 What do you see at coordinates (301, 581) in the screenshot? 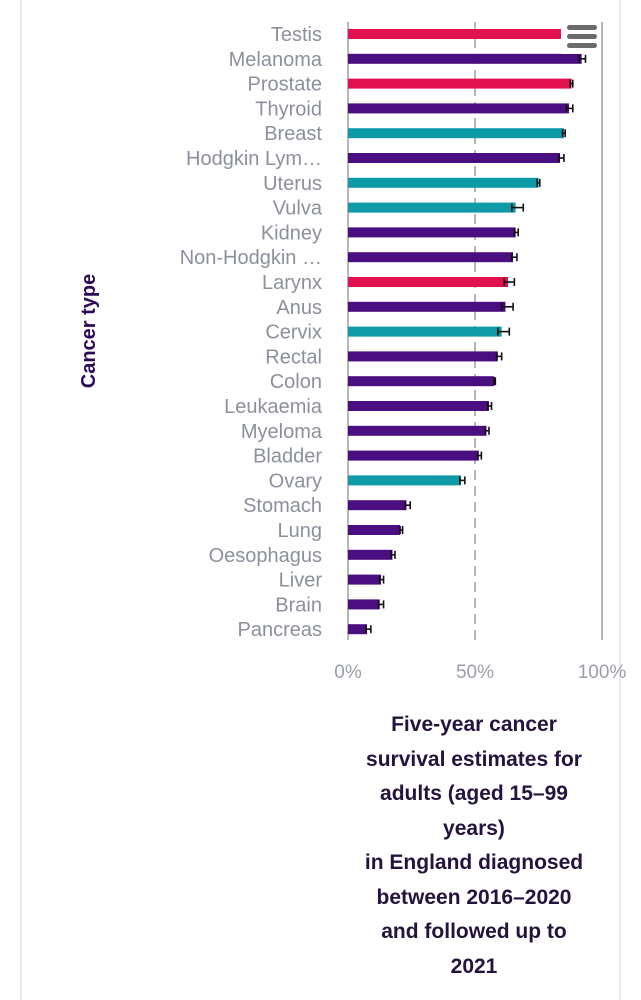
I see `category-label: Liver` at bounding box center [301, 581].